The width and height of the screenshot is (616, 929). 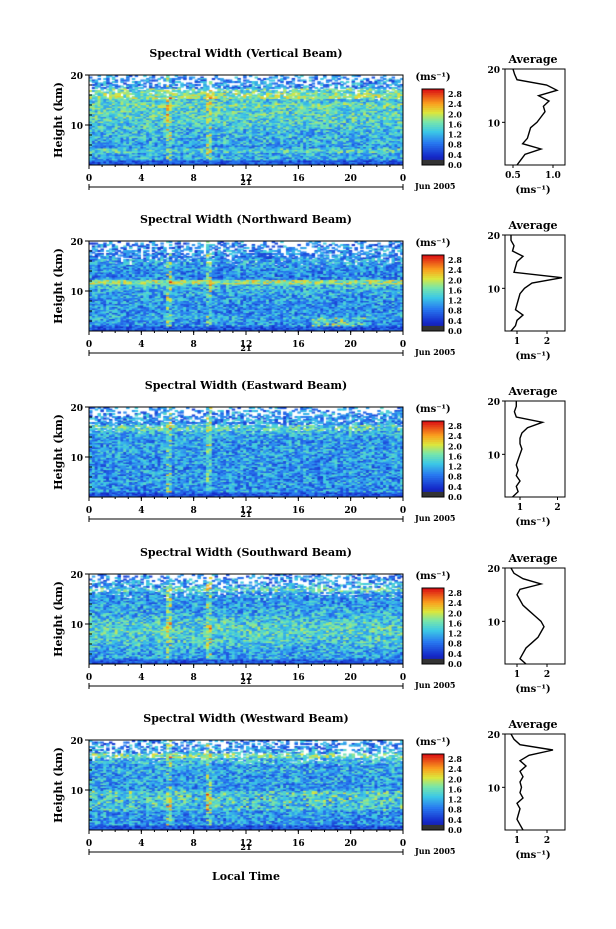 I want to click on colorbar-tick-label: 0.4, so click(x=455, y=487).